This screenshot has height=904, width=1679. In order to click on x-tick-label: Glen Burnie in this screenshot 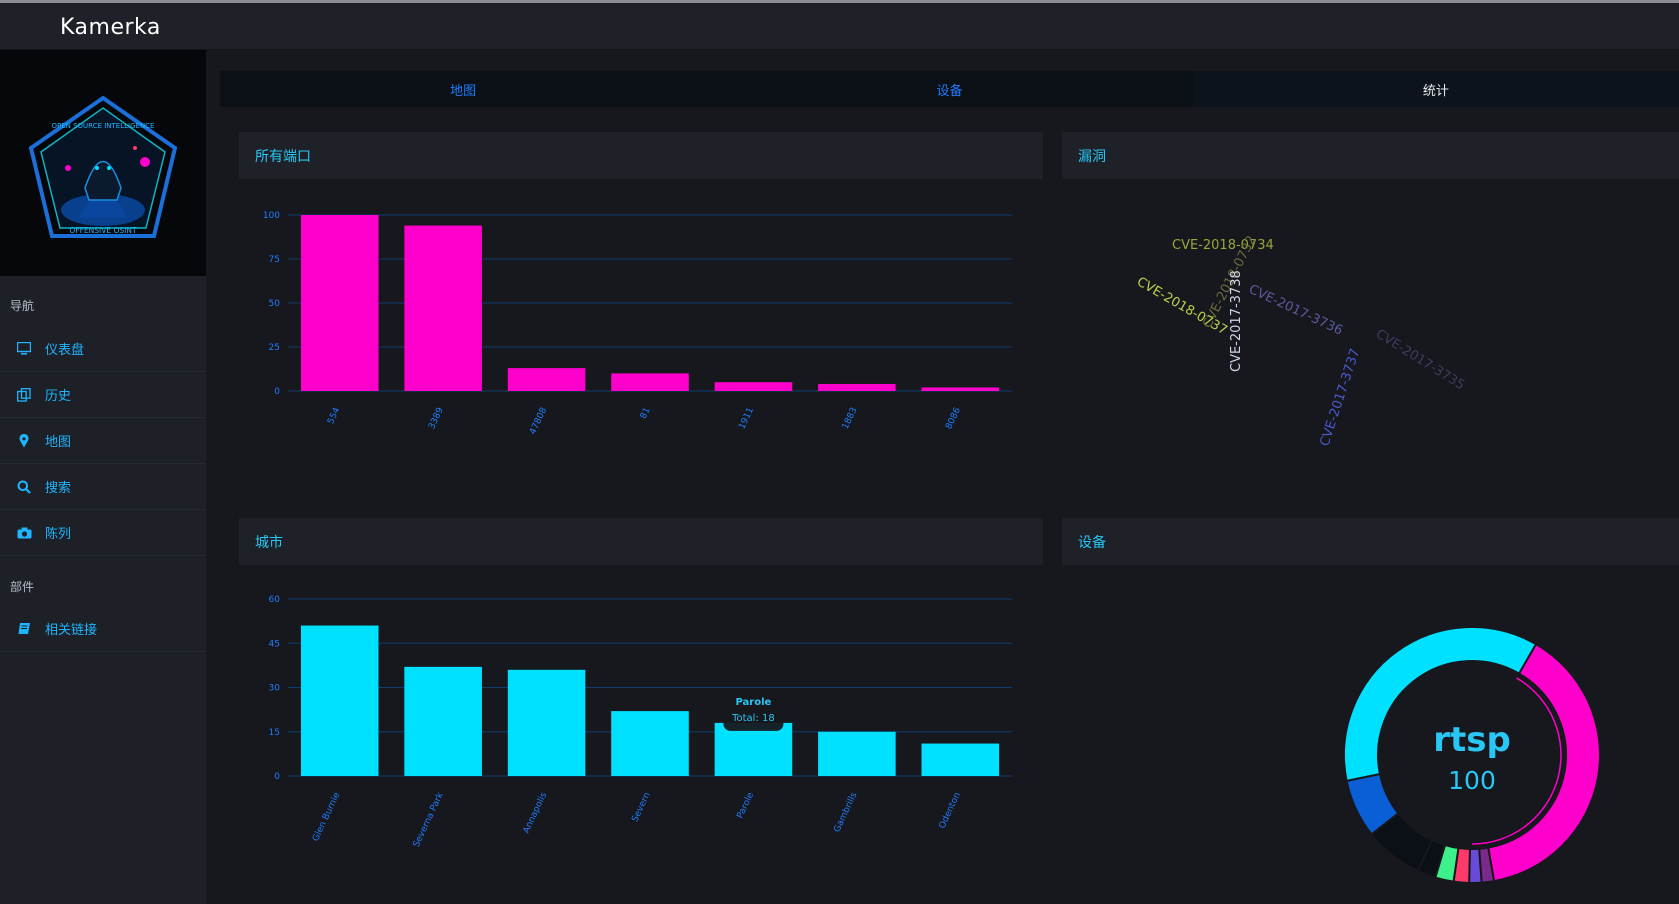, I will do `click(327, 817)`.